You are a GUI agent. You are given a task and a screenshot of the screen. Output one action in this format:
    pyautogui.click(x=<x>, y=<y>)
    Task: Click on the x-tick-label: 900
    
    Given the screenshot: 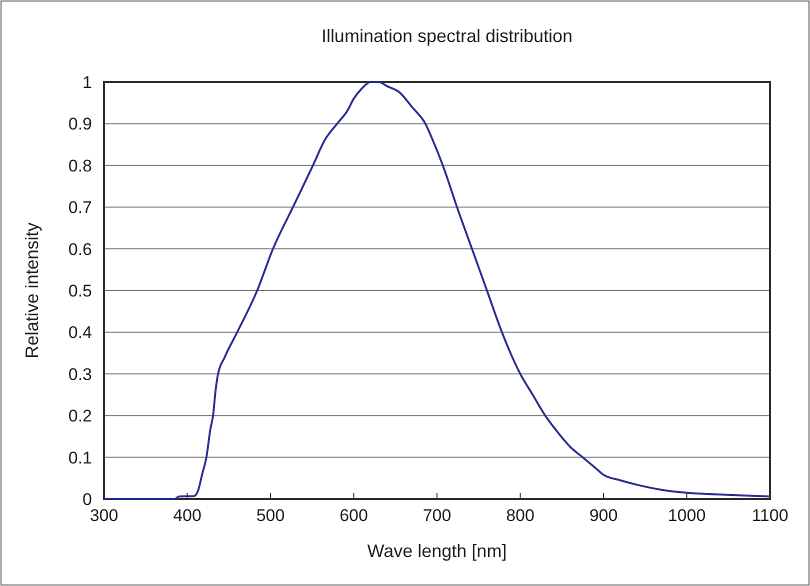 What is the action you would take?
    pyautogui.click(x=603, y=515)
    